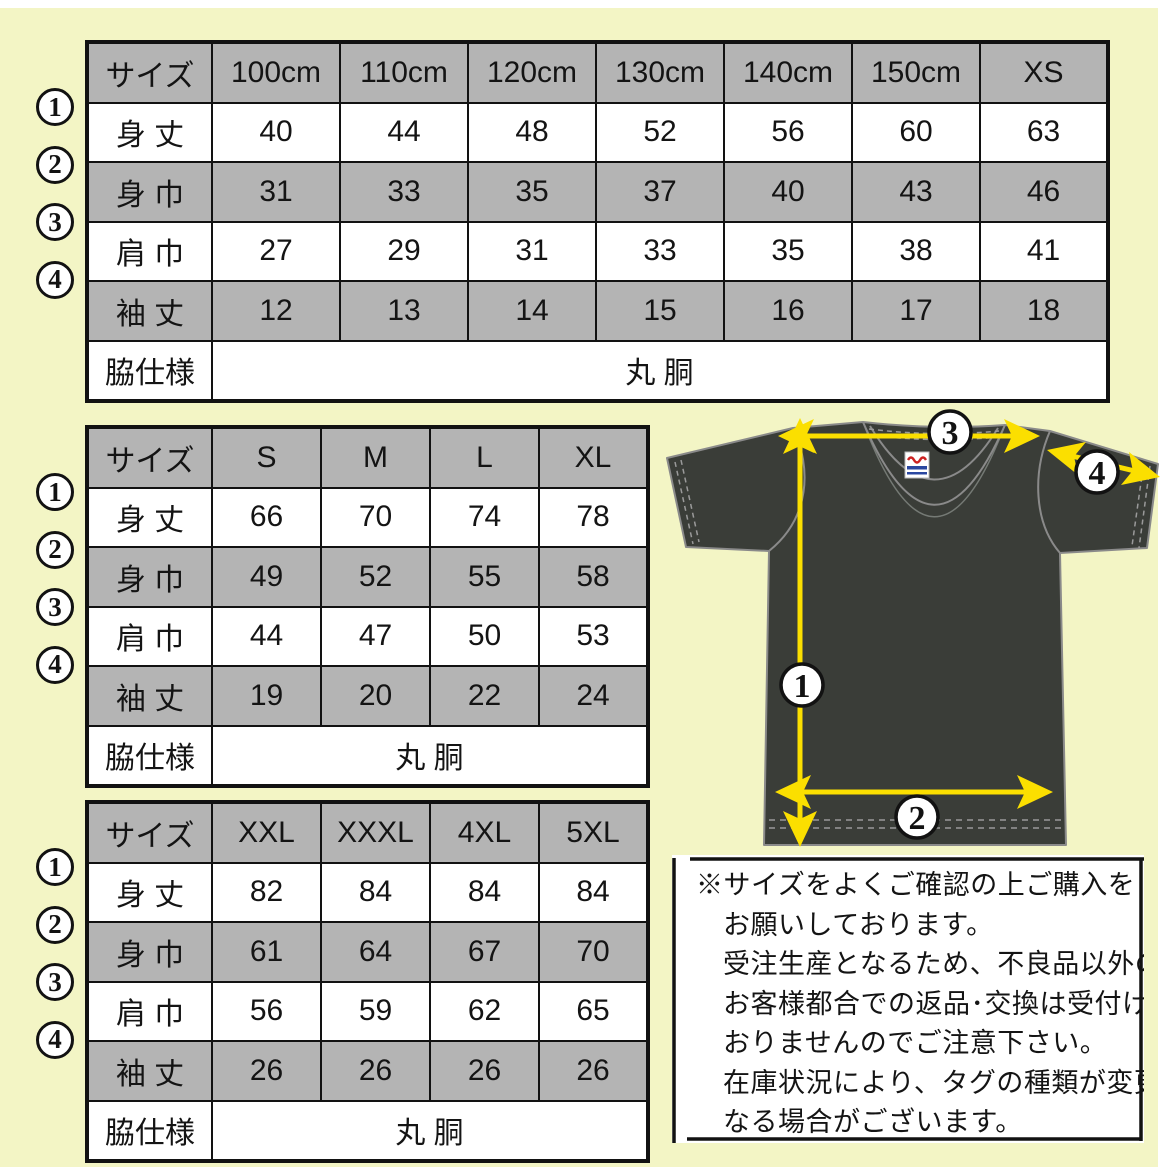 The height and width of the screenshot is (1167, 1167). Describe the element at coordinates (1137, 507) in the screenshot. I see `right-sleeve-stitch` at that location.